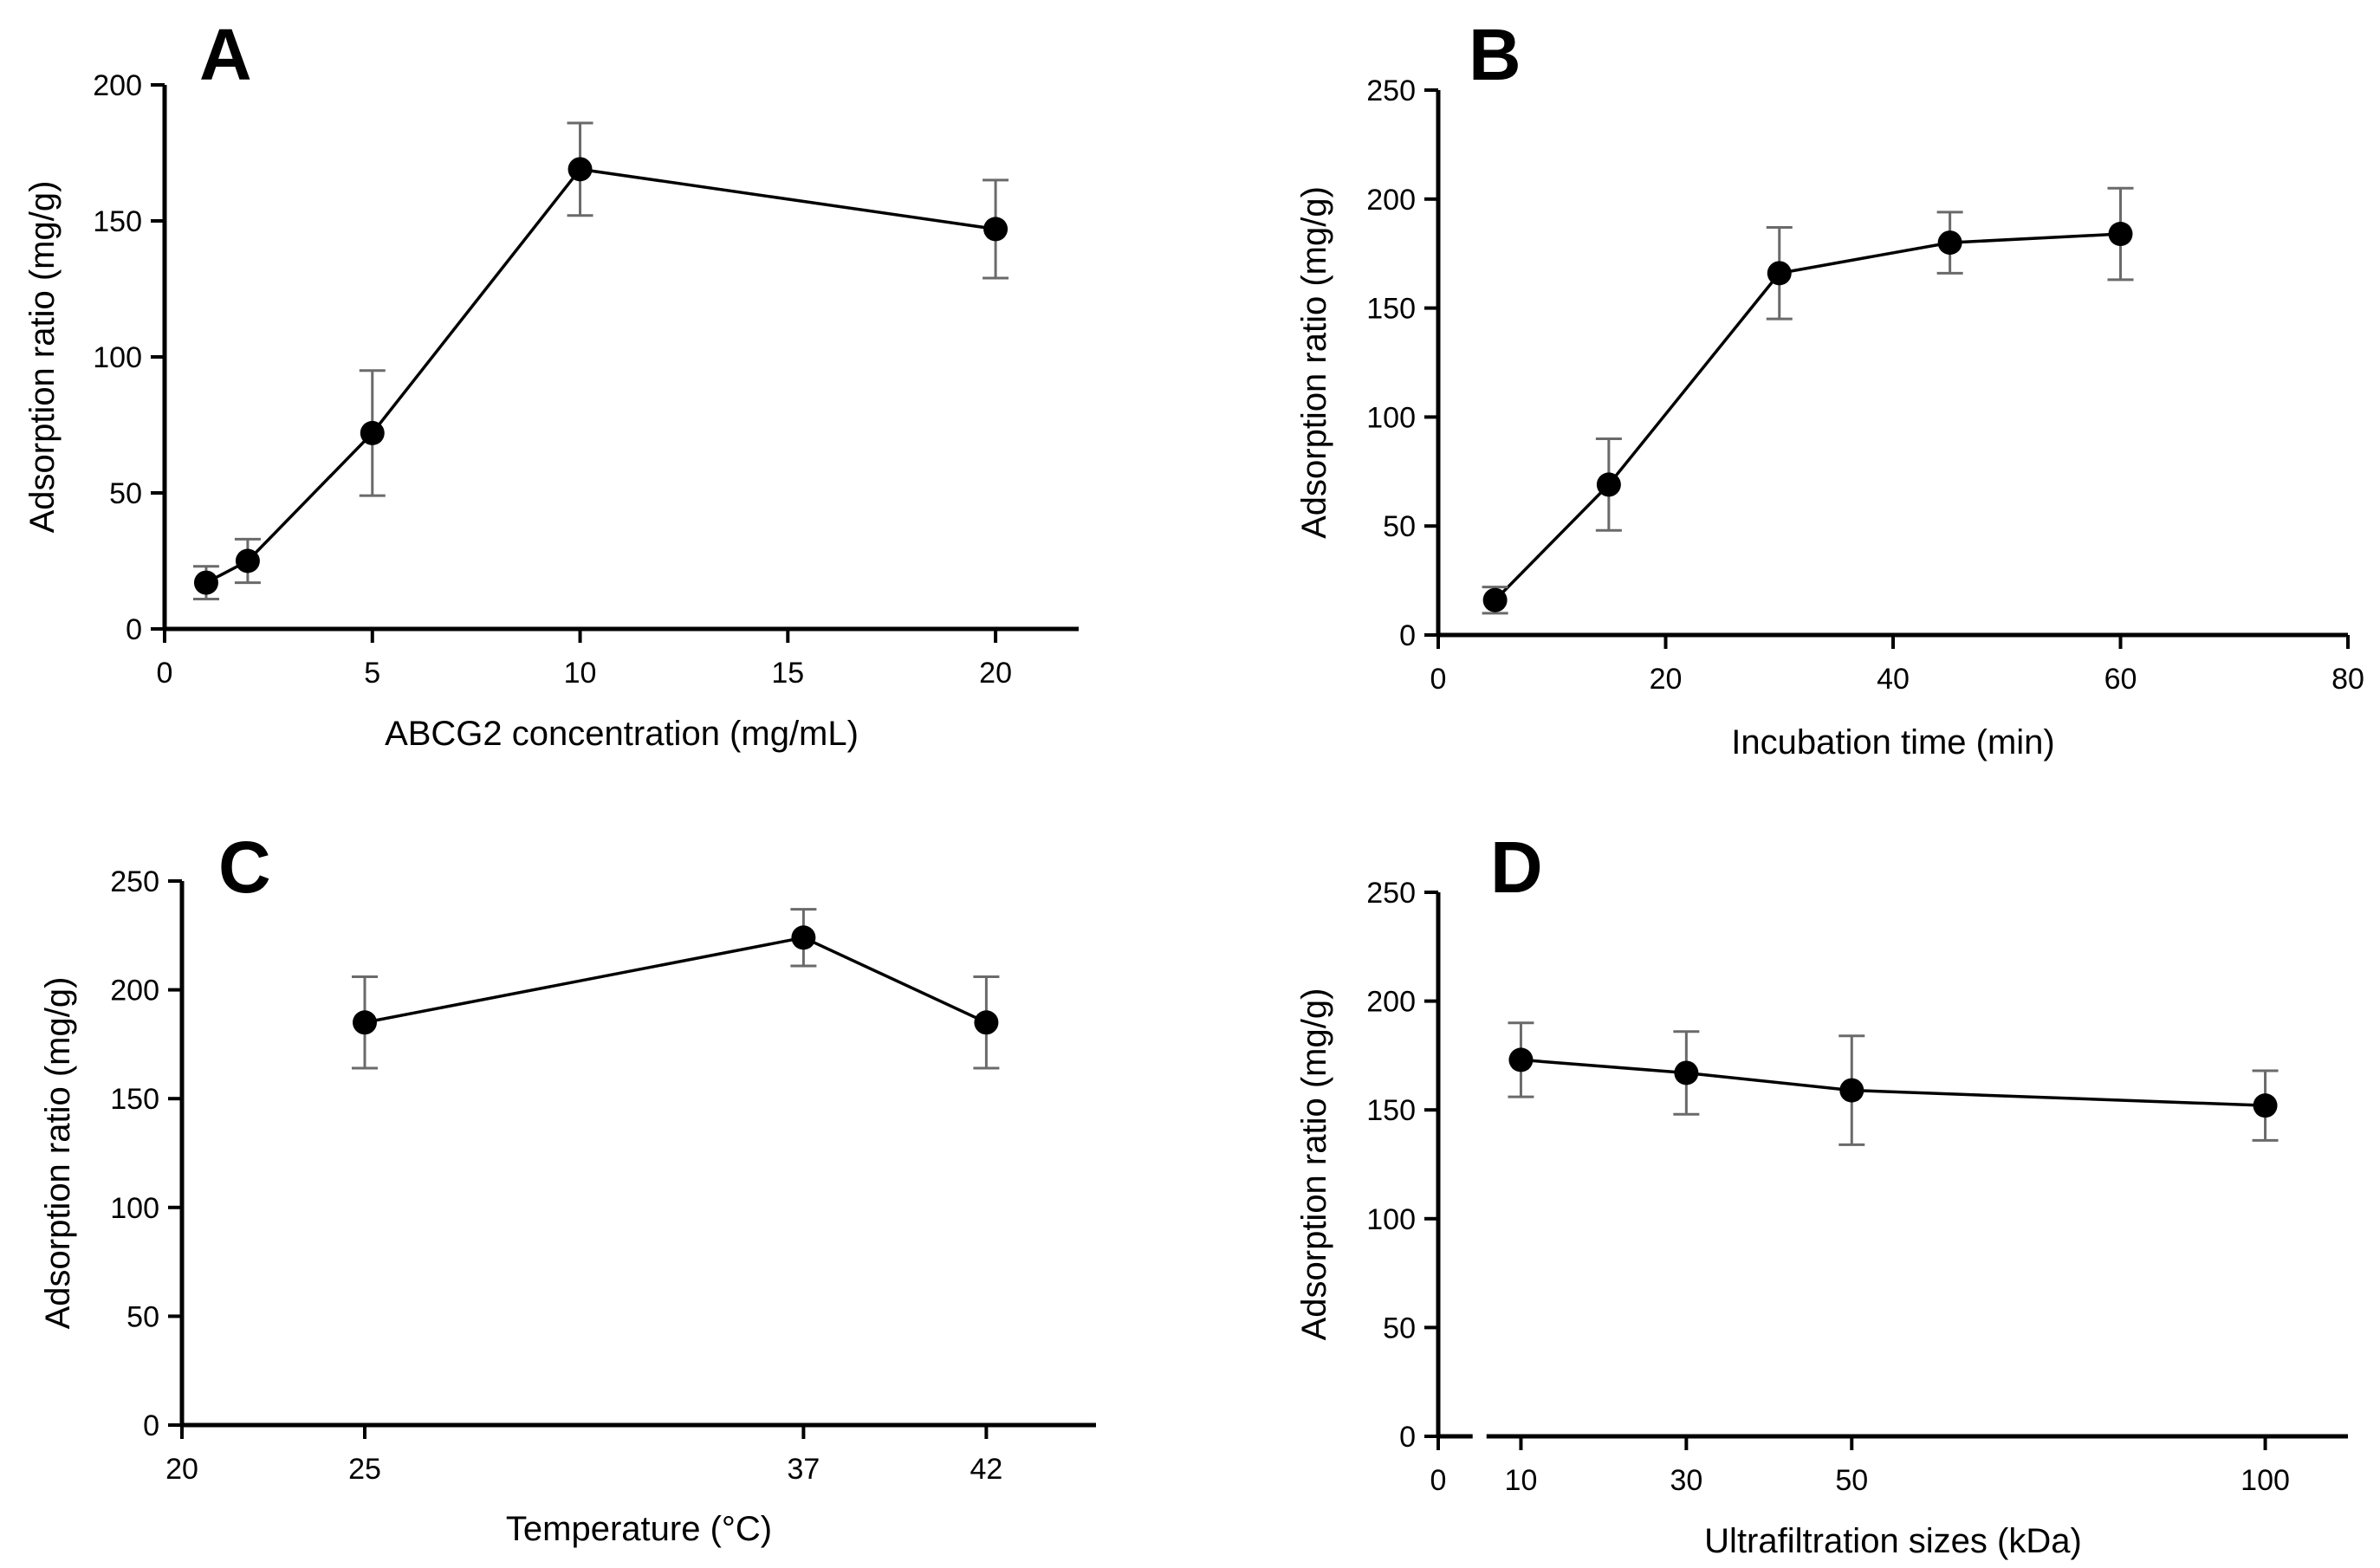 This screenshot has width=2380, height=1568. What do you see at coordinates (372, 673) in the screenshot?
I see `x-tick-label: 5` at bounding box center [372, 673].